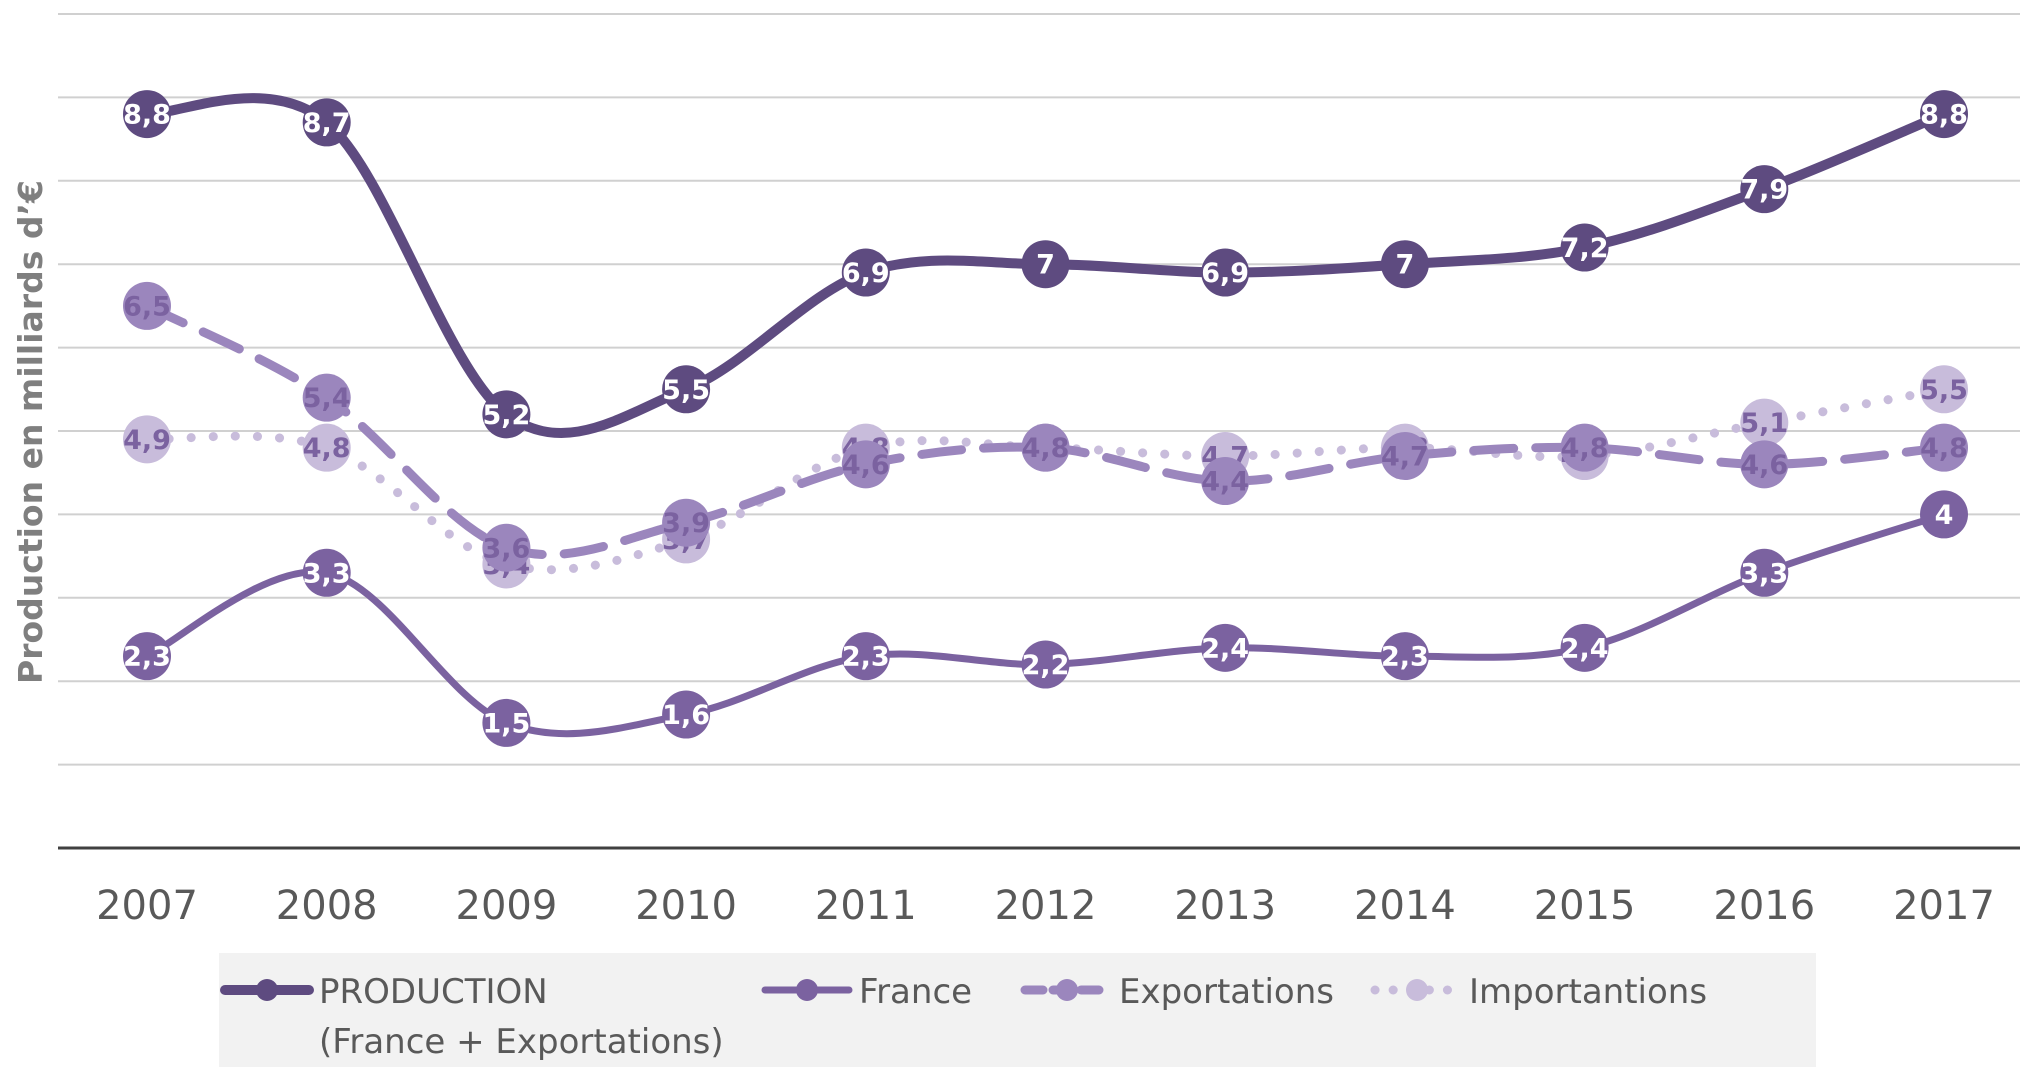 This screenshot has height=1067, width=2020. I want to click on legend-label: PRODUCTION (France + Exportations), so click(521, 1017).